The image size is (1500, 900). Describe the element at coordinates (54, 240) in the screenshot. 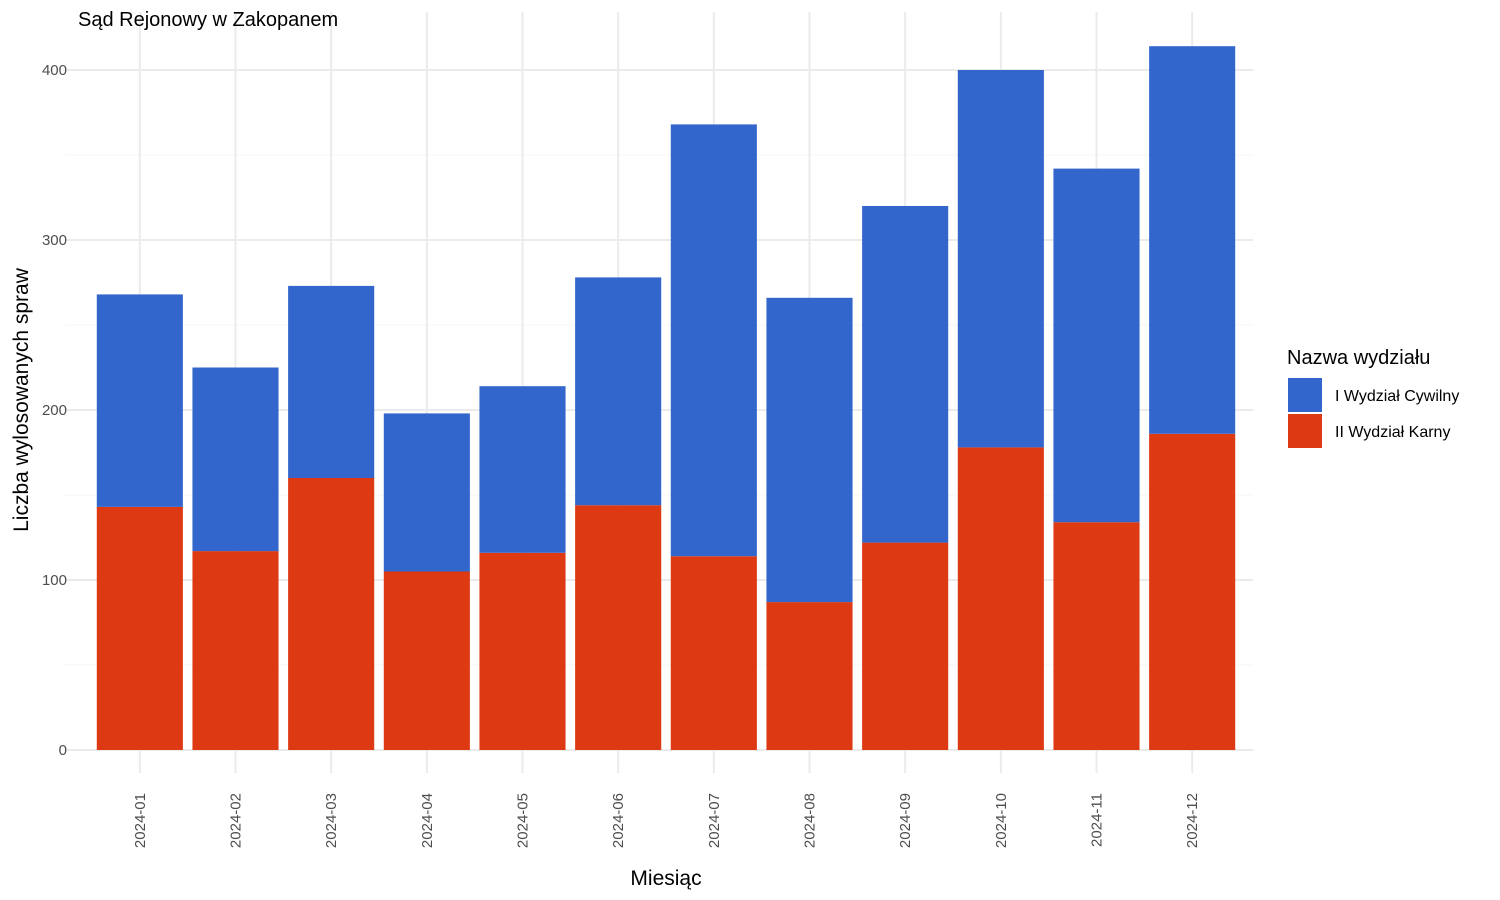

I see `y-tick-label: 300` at that location.